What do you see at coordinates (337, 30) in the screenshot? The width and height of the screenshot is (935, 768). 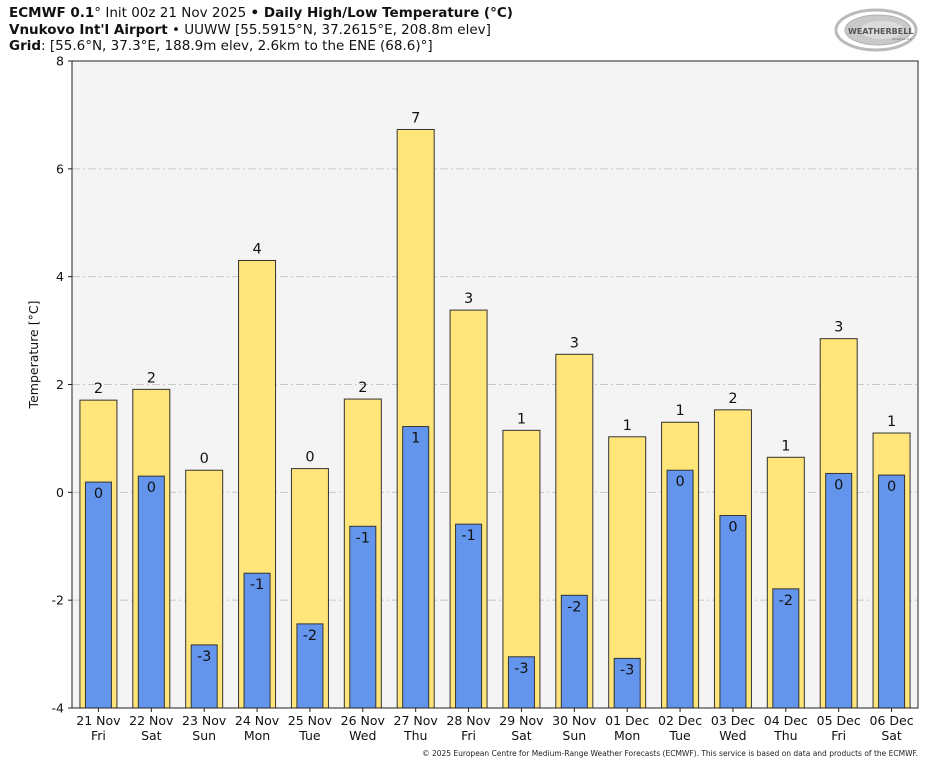 I see `station-details: UUWW [55.5915°N, 37.2615°E, 208.8m elev]` at bounding box center [337, 30].